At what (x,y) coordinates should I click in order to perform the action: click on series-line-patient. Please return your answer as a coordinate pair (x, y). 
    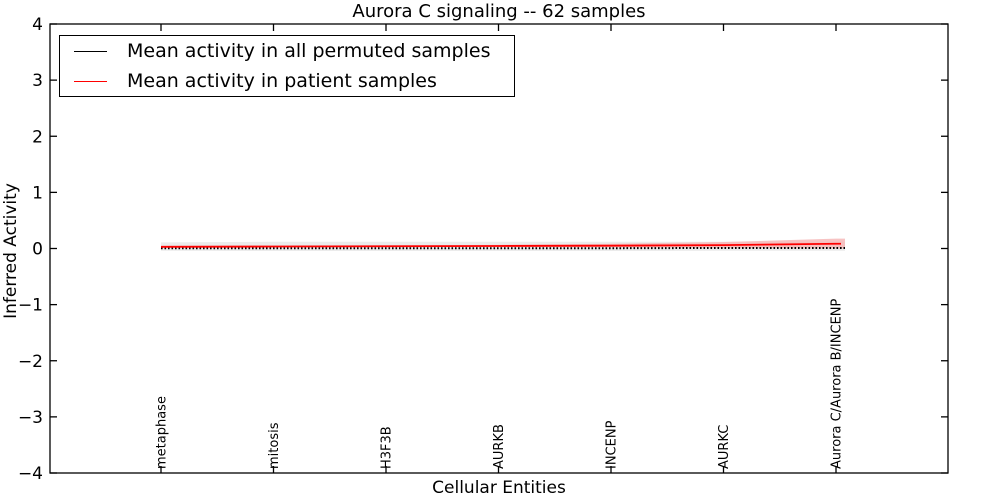
    Looking at the image, I should click on (500, 245).